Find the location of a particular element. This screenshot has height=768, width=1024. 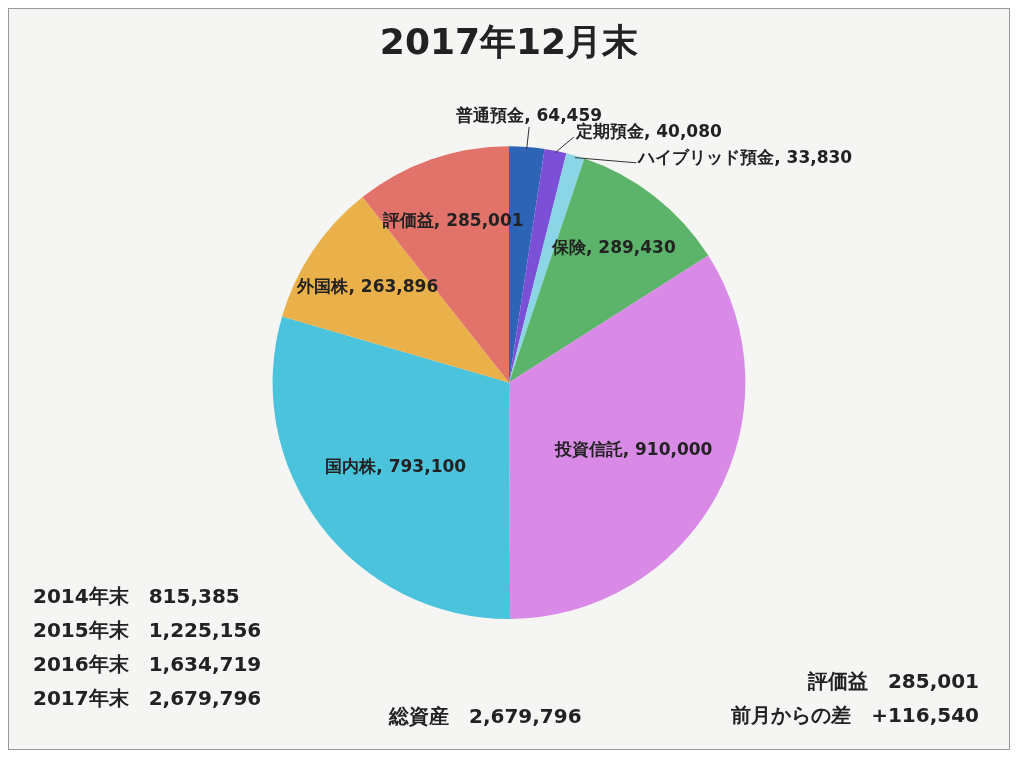

text: 2015年末 1,225,156 is located at coordinates (147, 630).